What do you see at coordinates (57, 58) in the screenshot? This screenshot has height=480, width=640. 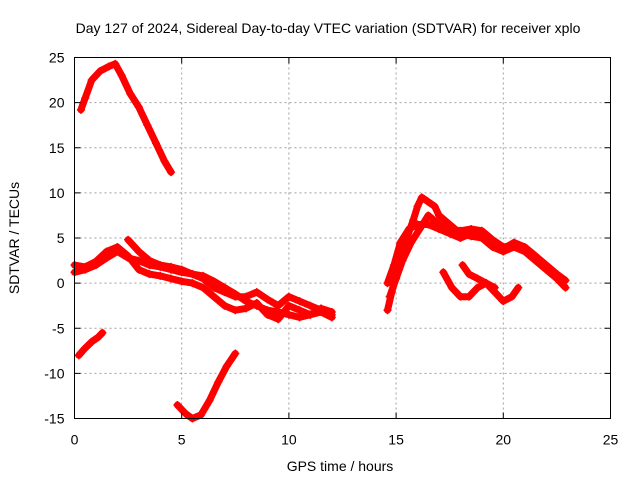 I see `y-tick-label: 25` at bounding box center [57, 58].